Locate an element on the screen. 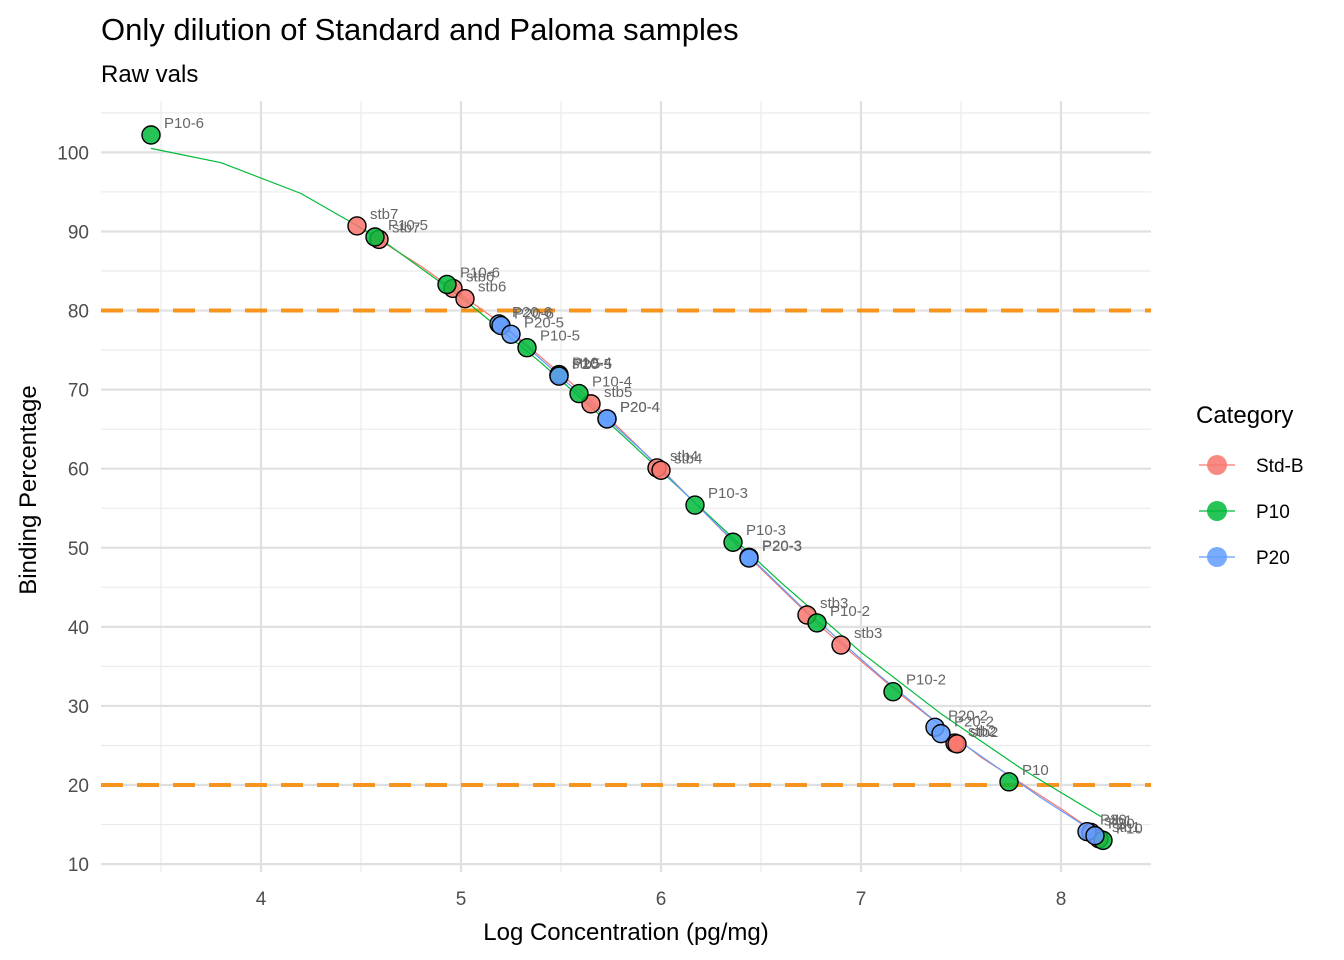  legend-label: P10 is located at coordinates (1273, 512).